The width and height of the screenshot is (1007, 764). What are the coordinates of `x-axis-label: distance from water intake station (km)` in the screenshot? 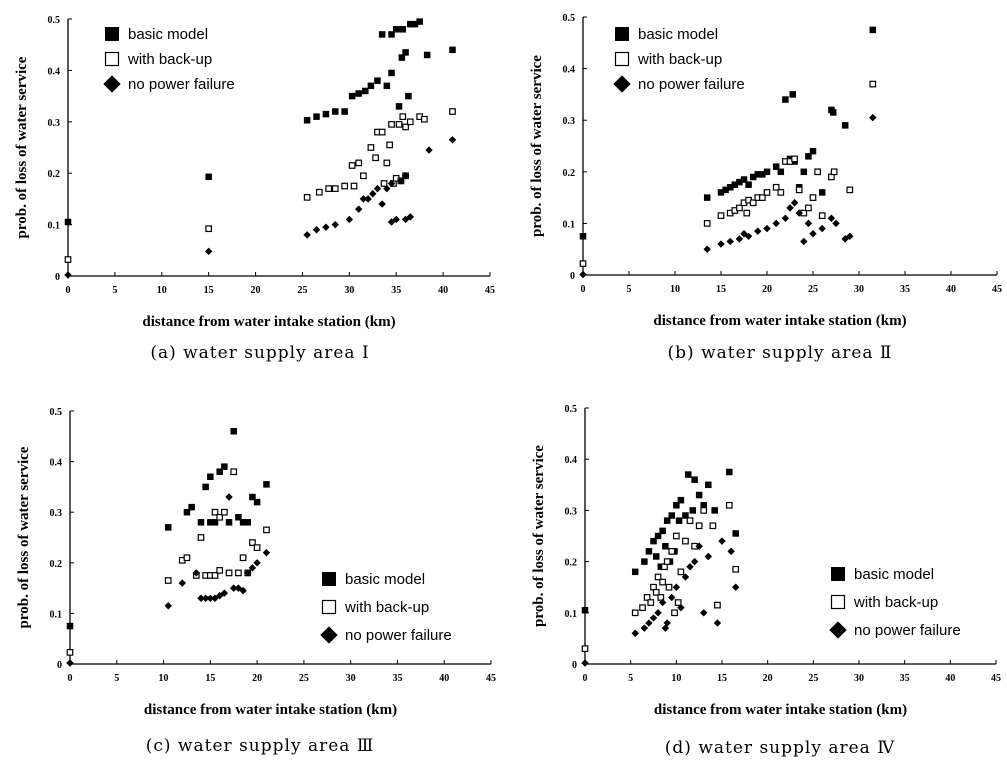 It's located at (779, 321).